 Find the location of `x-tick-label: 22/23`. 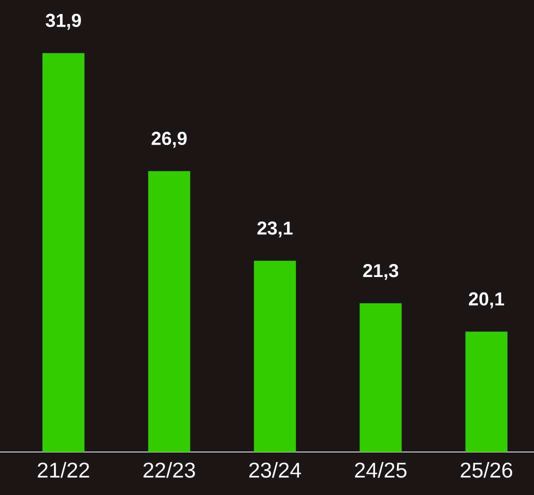

x-tick-label: 22/23 is located at coordinates (169, 470).